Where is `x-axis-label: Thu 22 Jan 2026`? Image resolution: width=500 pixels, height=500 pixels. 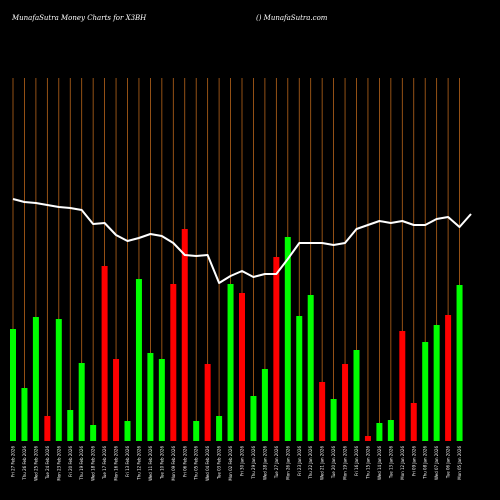 x-axis-label: Thu 22 Jan 2026 is located at coordinates (310, 463).